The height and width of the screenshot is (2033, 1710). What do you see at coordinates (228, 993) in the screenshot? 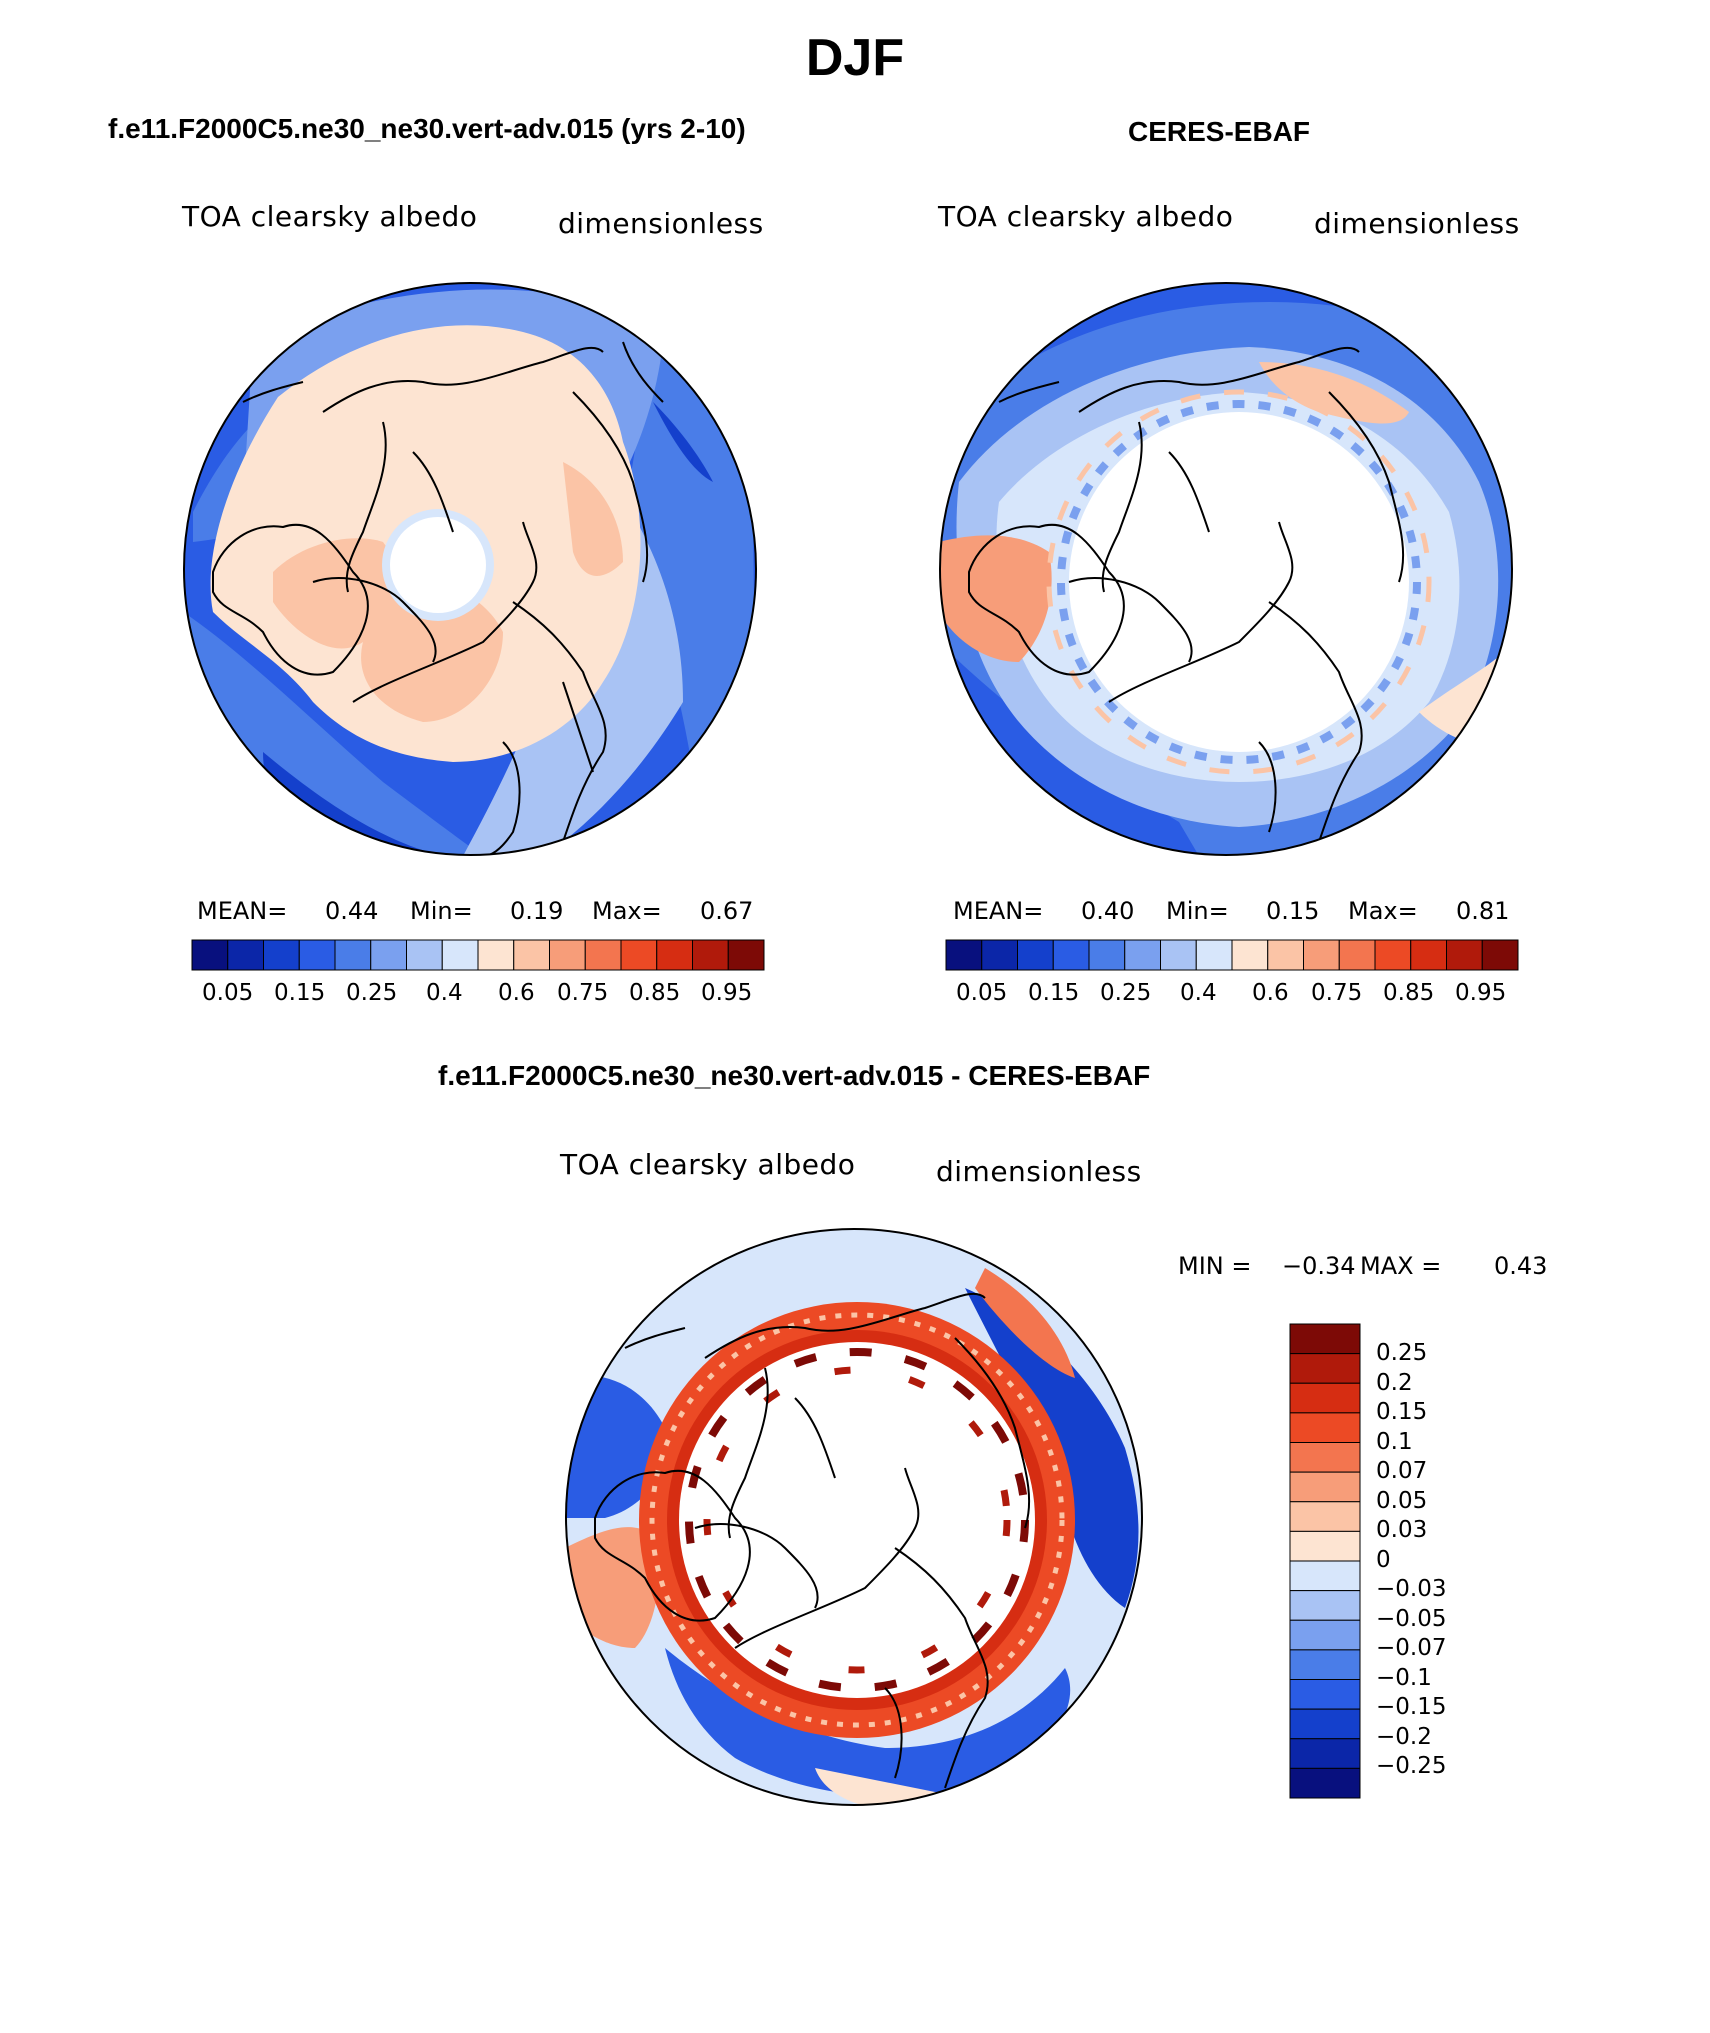
I see `panel-1-tick: 0.05` at bounding box center [228, 993].